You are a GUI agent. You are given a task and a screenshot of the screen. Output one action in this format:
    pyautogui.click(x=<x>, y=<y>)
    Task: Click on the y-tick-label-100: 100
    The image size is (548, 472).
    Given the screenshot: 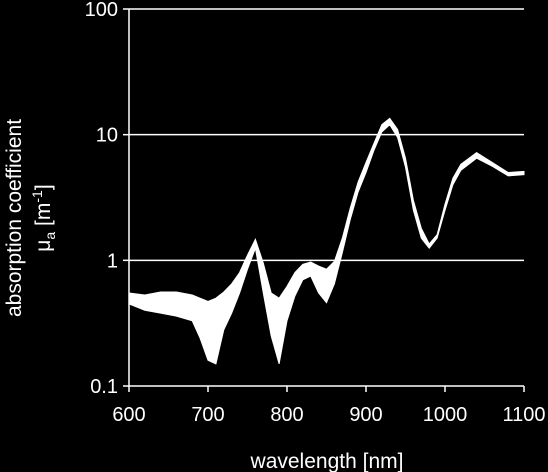 What is the action you would take?
    pyautogui.click(x=101, y=10)
    